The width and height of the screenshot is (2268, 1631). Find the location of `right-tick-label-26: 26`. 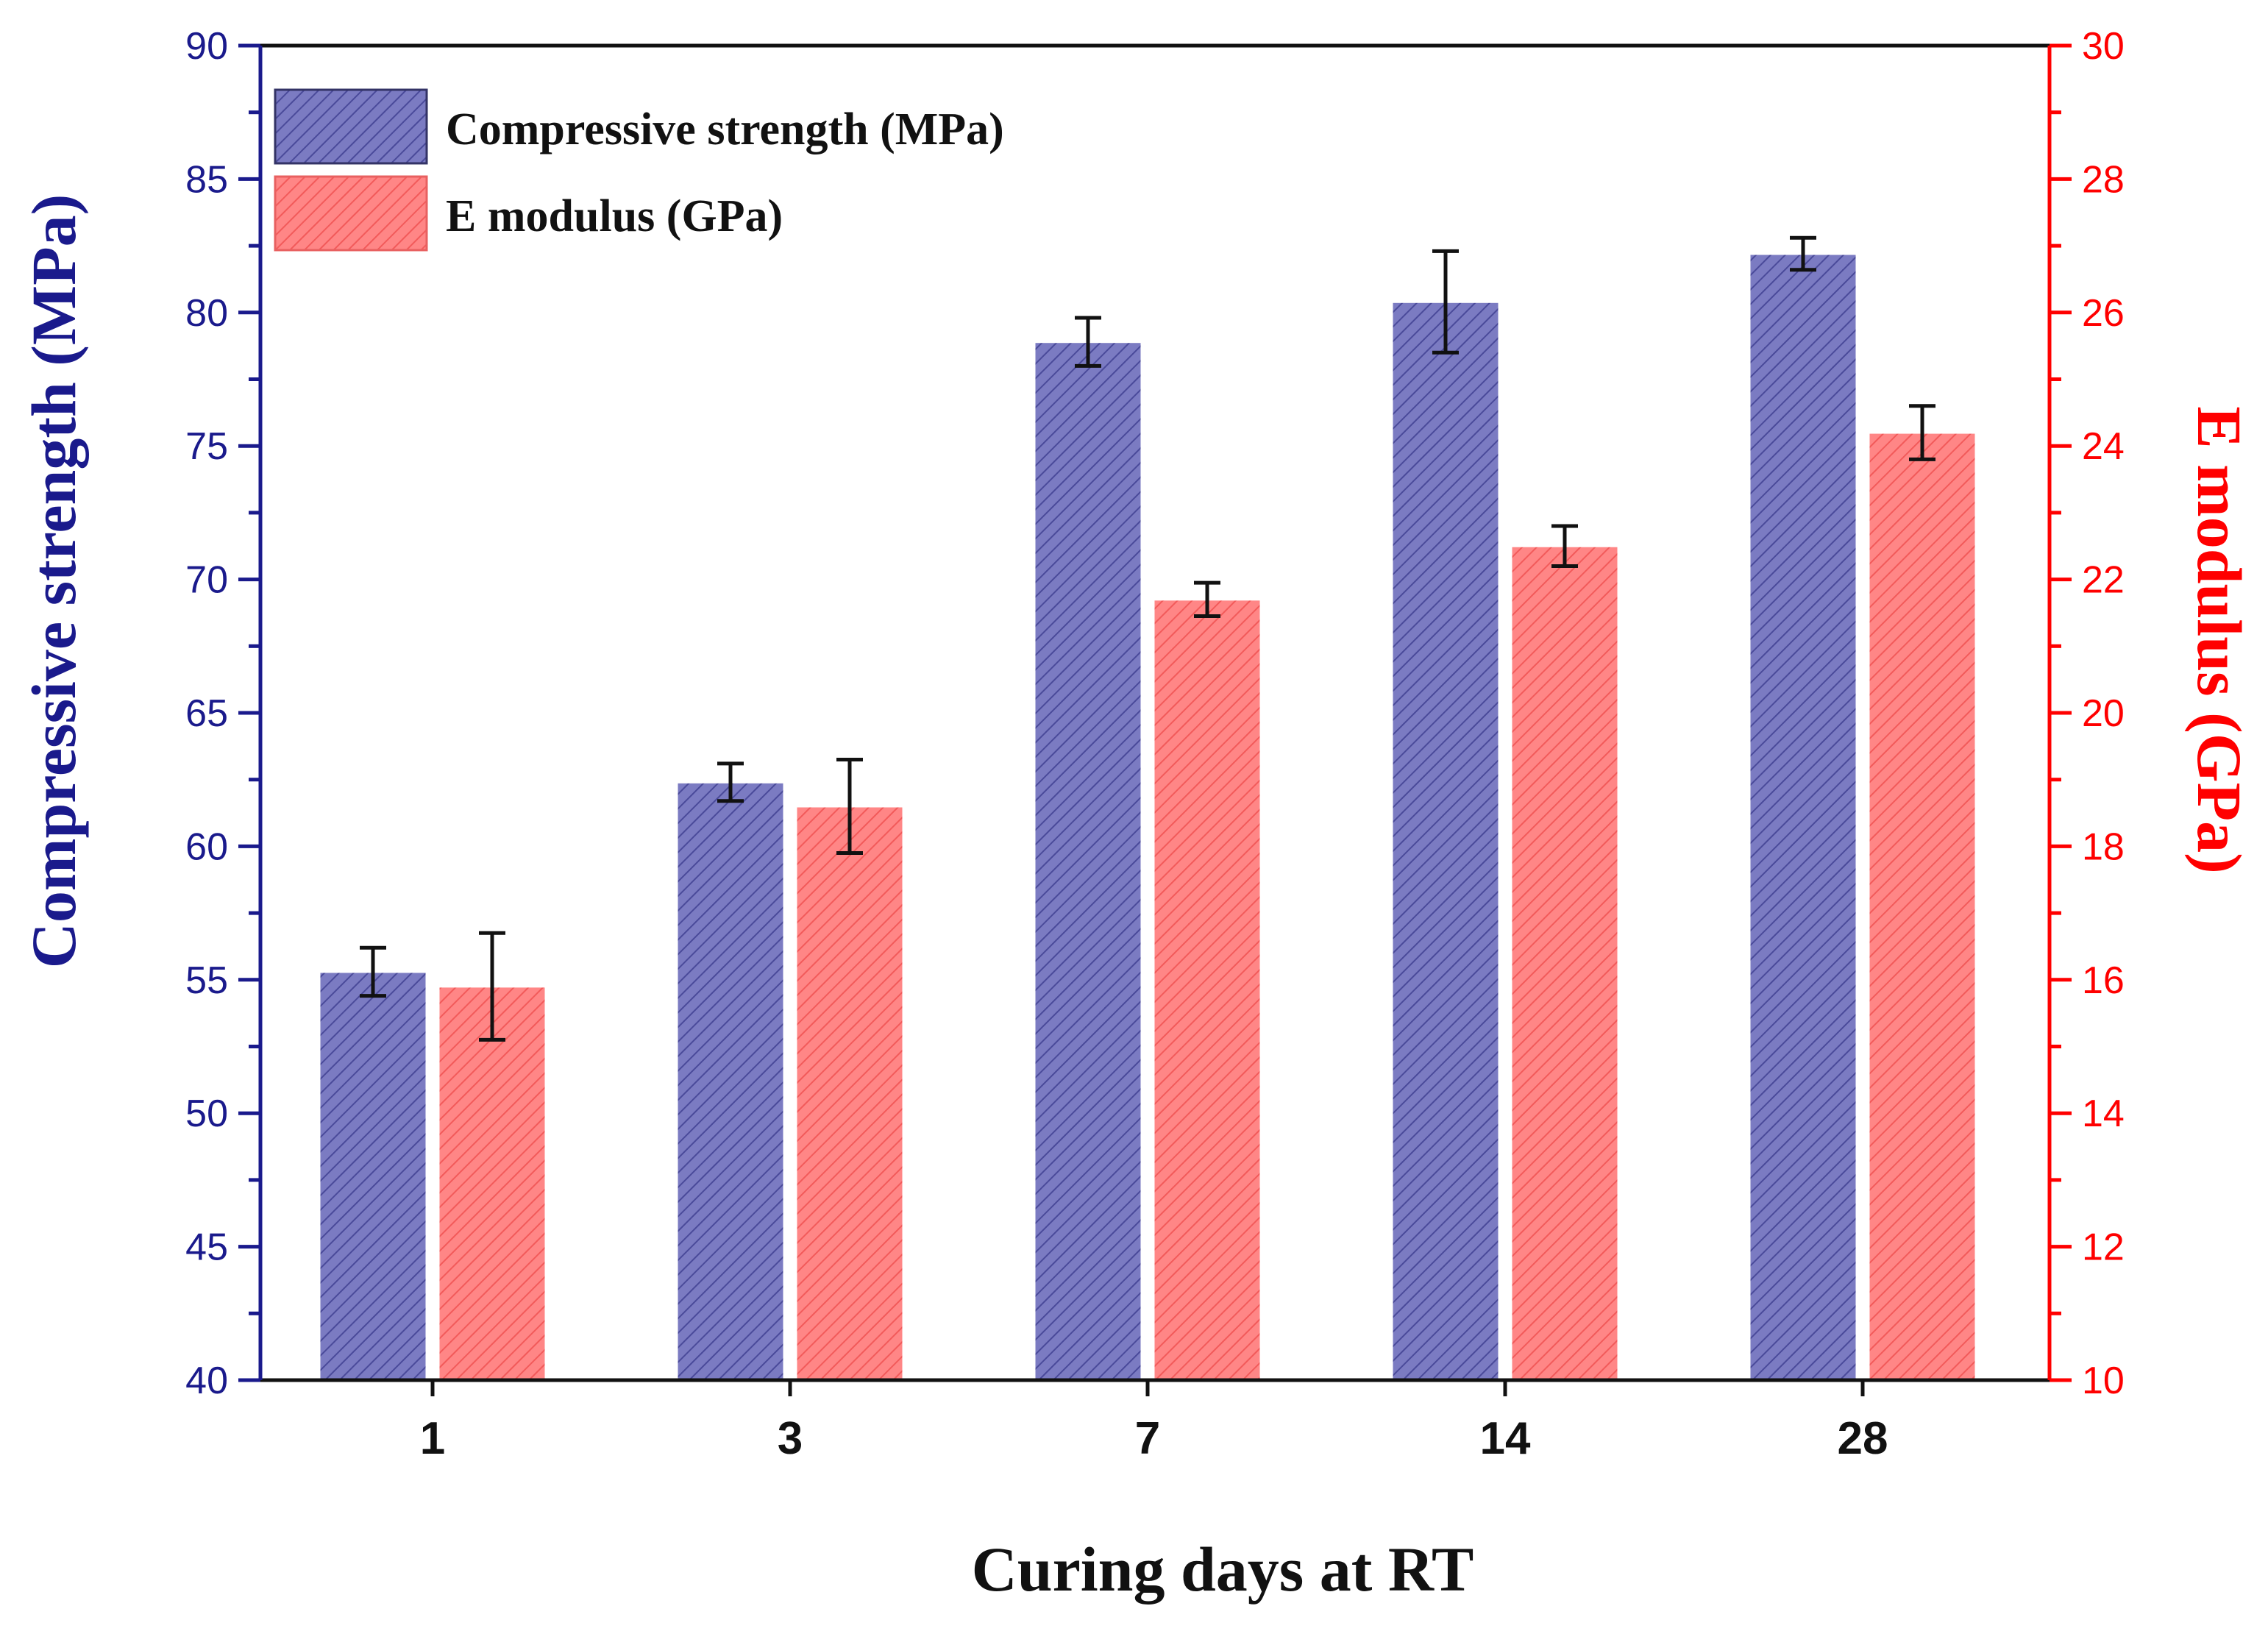

right-tick-label-26: 26 is located at coordinates (2103, 313).